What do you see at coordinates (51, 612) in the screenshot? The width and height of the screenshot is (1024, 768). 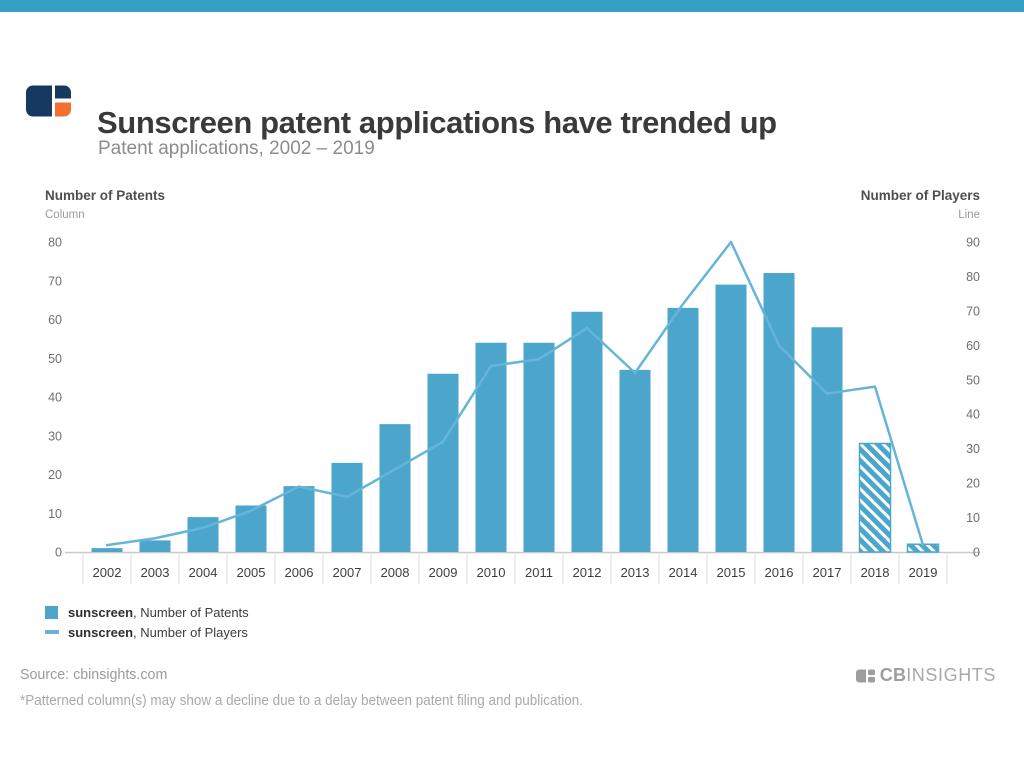 I see `bar-swatch-icon` at bounding box center [51, 612].